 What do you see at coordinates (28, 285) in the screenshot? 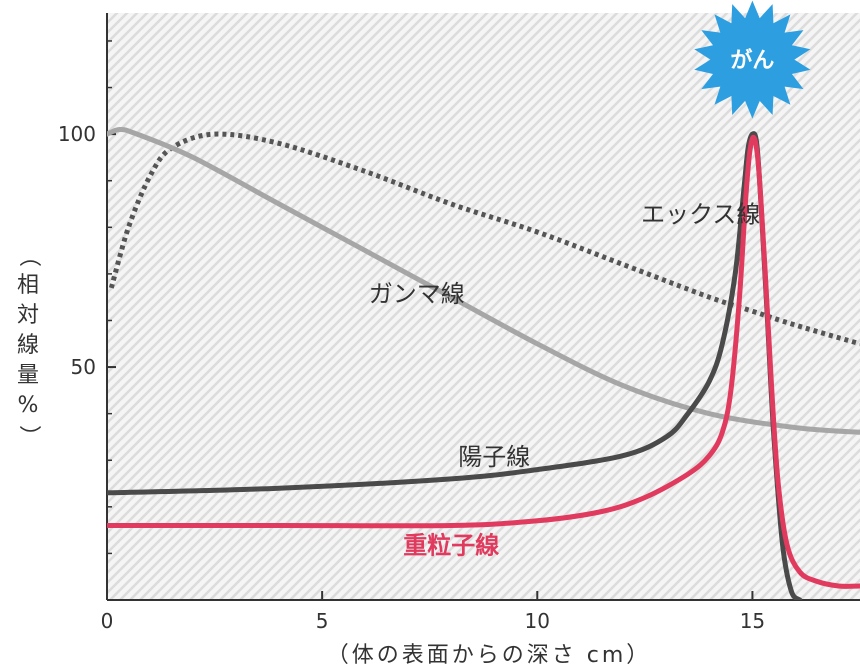
I see `y-axis-label-char: 相` at bounding box center [28, 285].